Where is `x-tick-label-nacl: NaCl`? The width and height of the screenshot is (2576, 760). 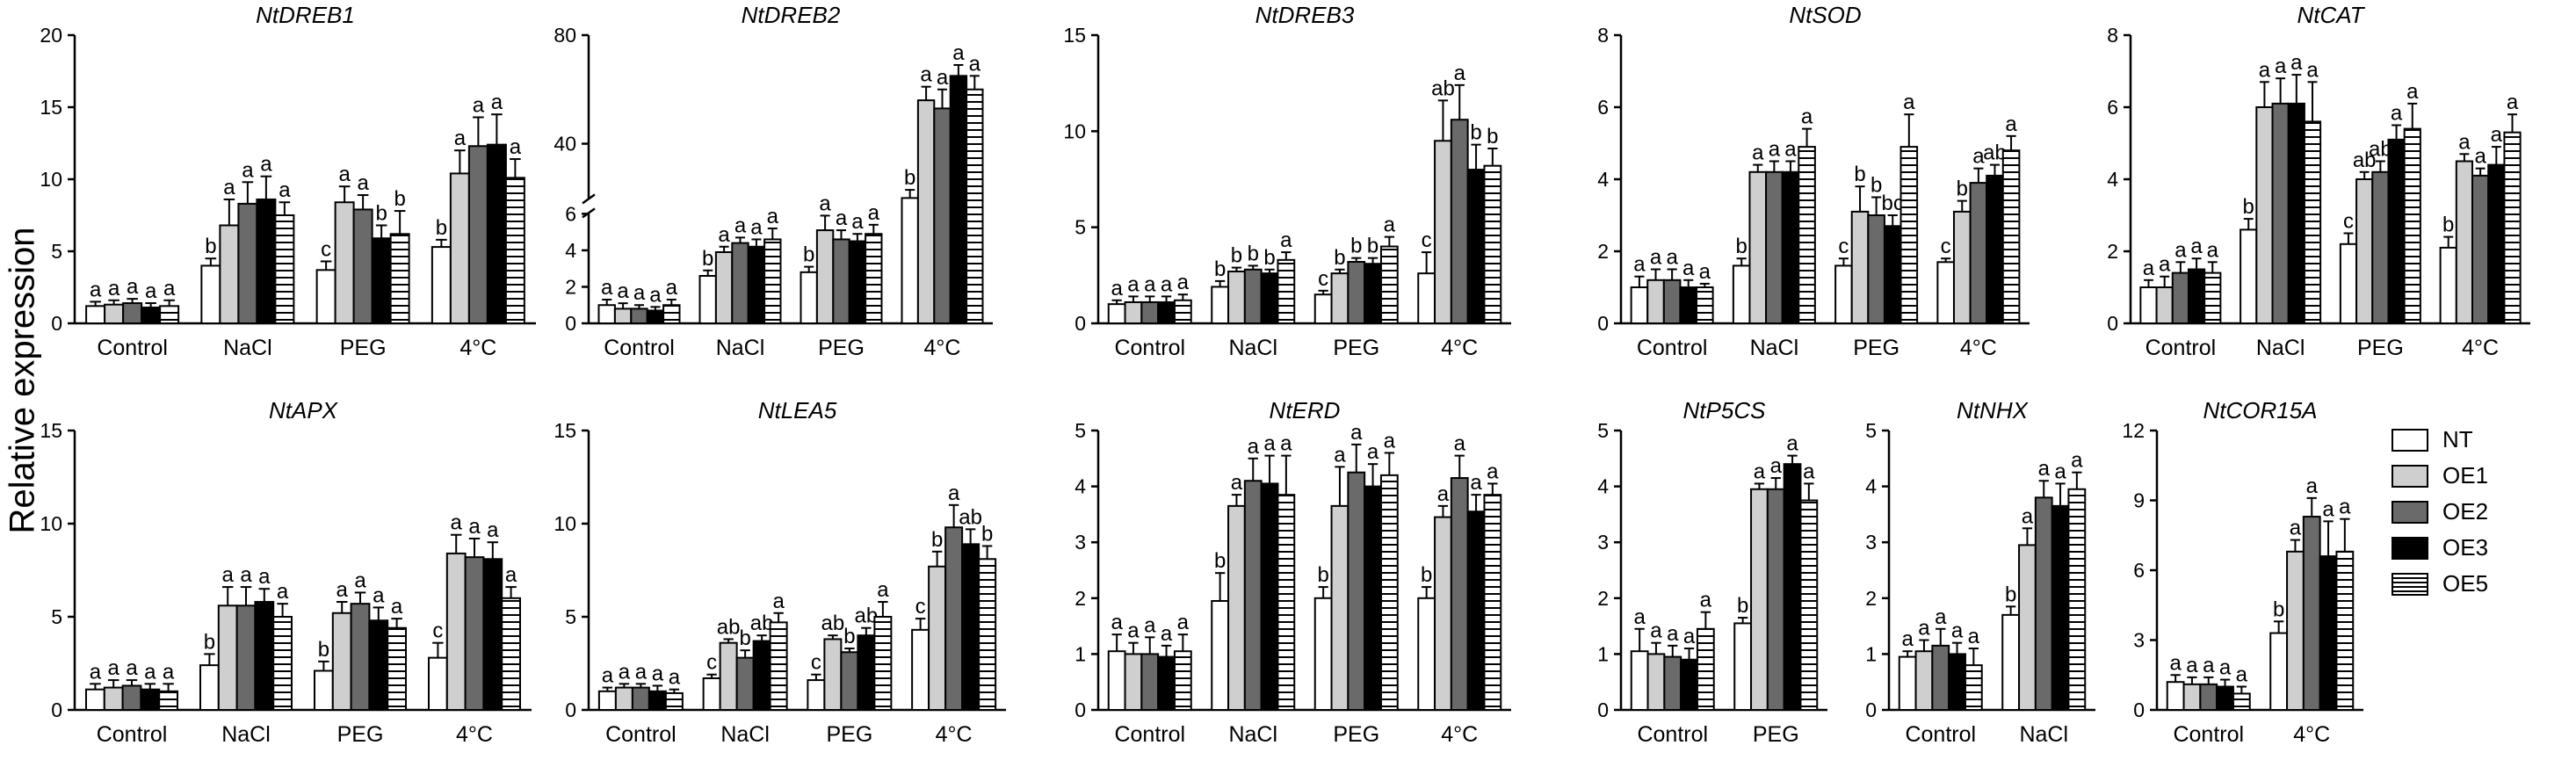 x-tick-label-nacl: NaCl is located at coordinates (2280, 348).